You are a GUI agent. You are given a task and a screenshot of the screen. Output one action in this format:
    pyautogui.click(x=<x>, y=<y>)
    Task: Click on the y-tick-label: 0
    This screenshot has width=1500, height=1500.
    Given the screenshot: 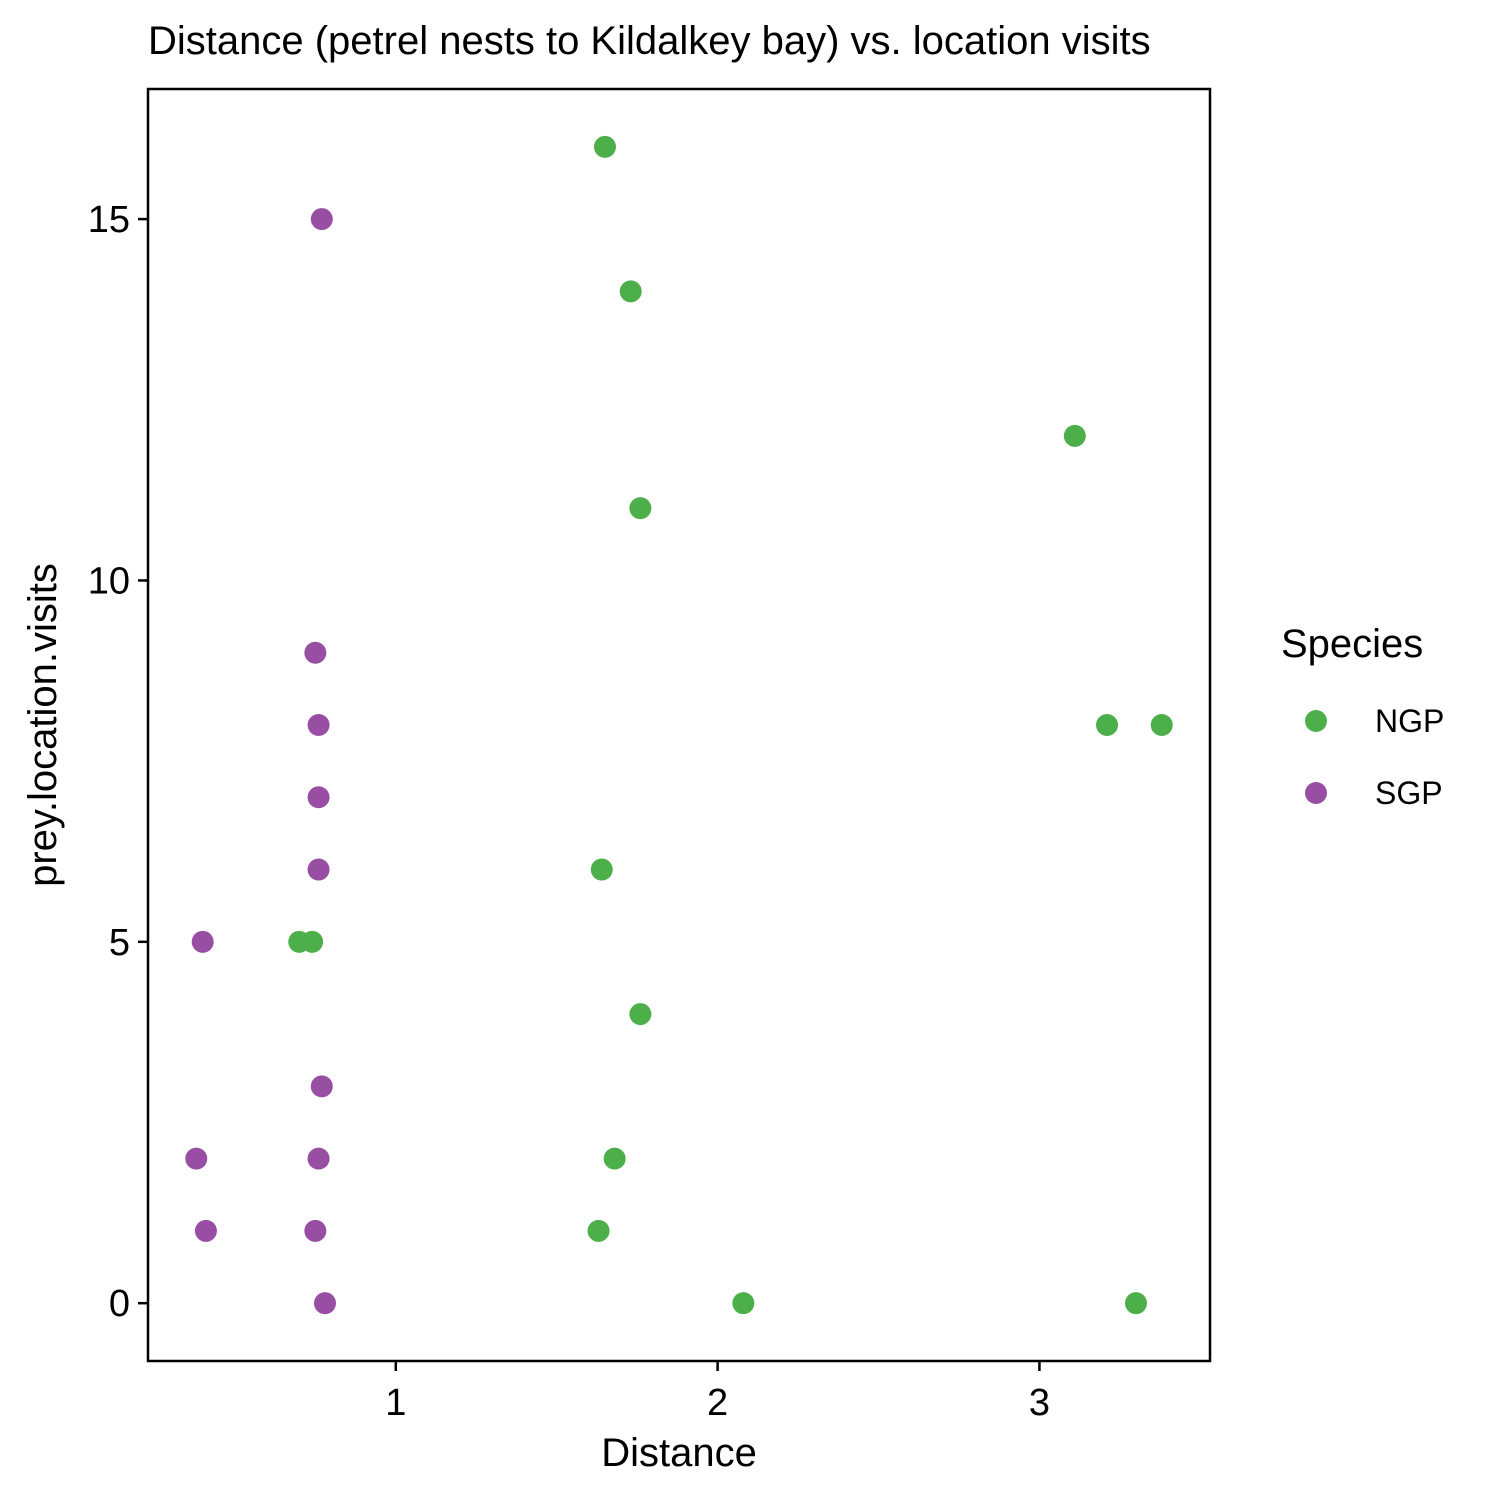 What is the action you would take?
    pyautogui.click(x=119, y=1304)
    